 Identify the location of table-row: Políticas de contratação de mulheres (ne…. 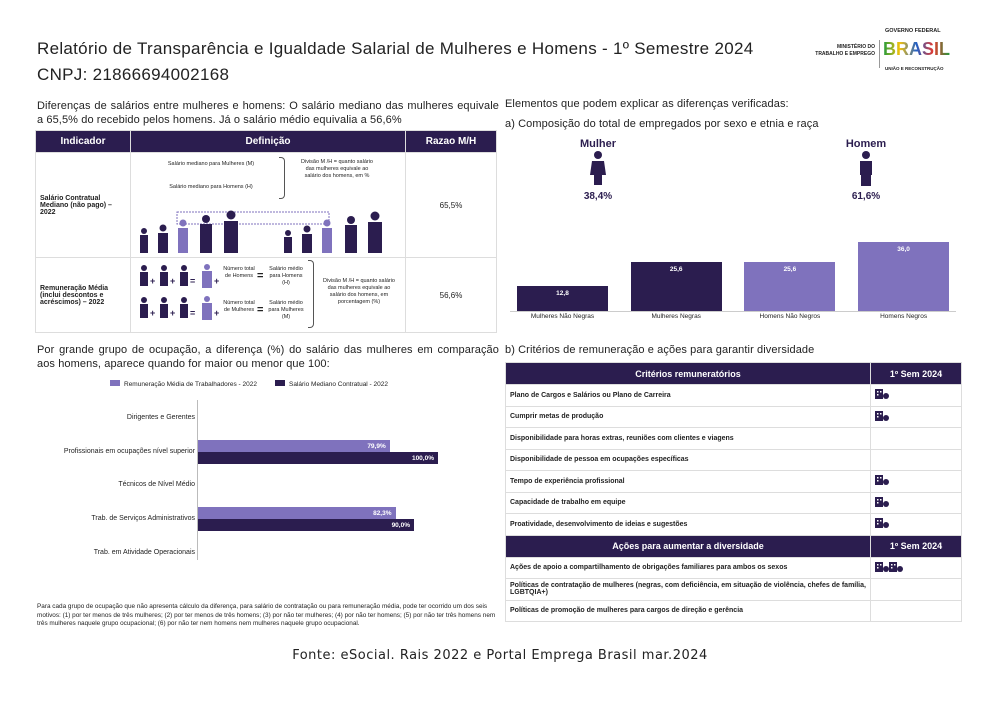
(733, 589).